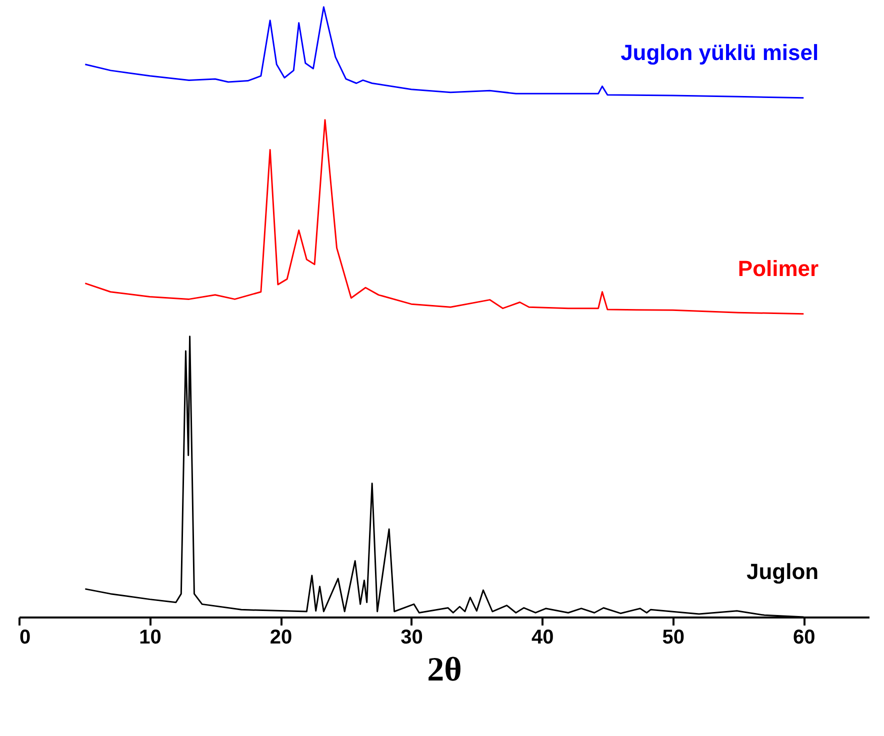 This screenshot has width=884, height=736. Describe the element at coordinates (719, 52) in the screenshot. I see `series-label: Juglon yüklü misel` at that location.